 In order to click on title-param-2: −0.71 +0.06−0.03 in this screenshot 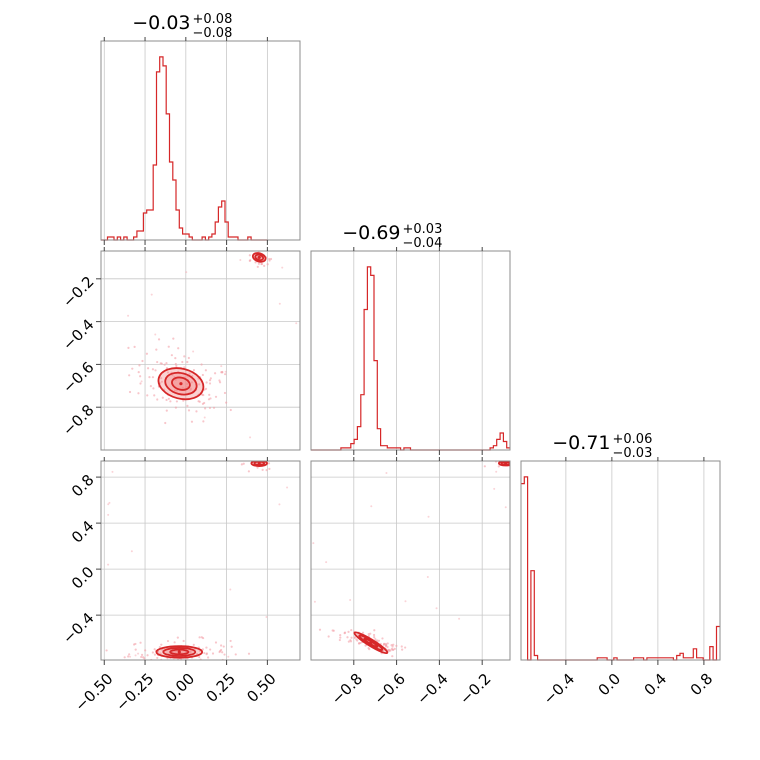, I will do `click(602, 446)`.